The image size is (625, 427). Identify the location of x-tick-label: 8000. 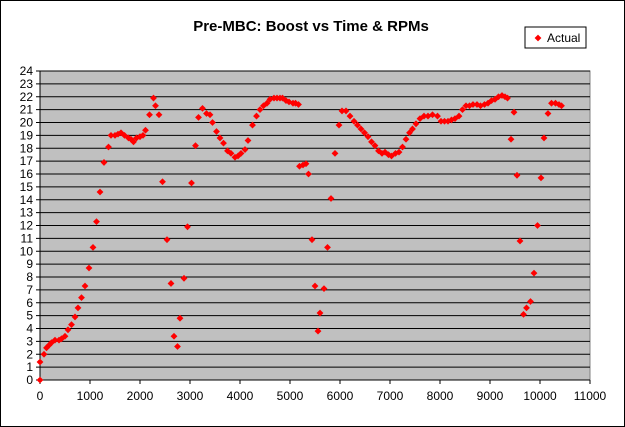
(440, 396).